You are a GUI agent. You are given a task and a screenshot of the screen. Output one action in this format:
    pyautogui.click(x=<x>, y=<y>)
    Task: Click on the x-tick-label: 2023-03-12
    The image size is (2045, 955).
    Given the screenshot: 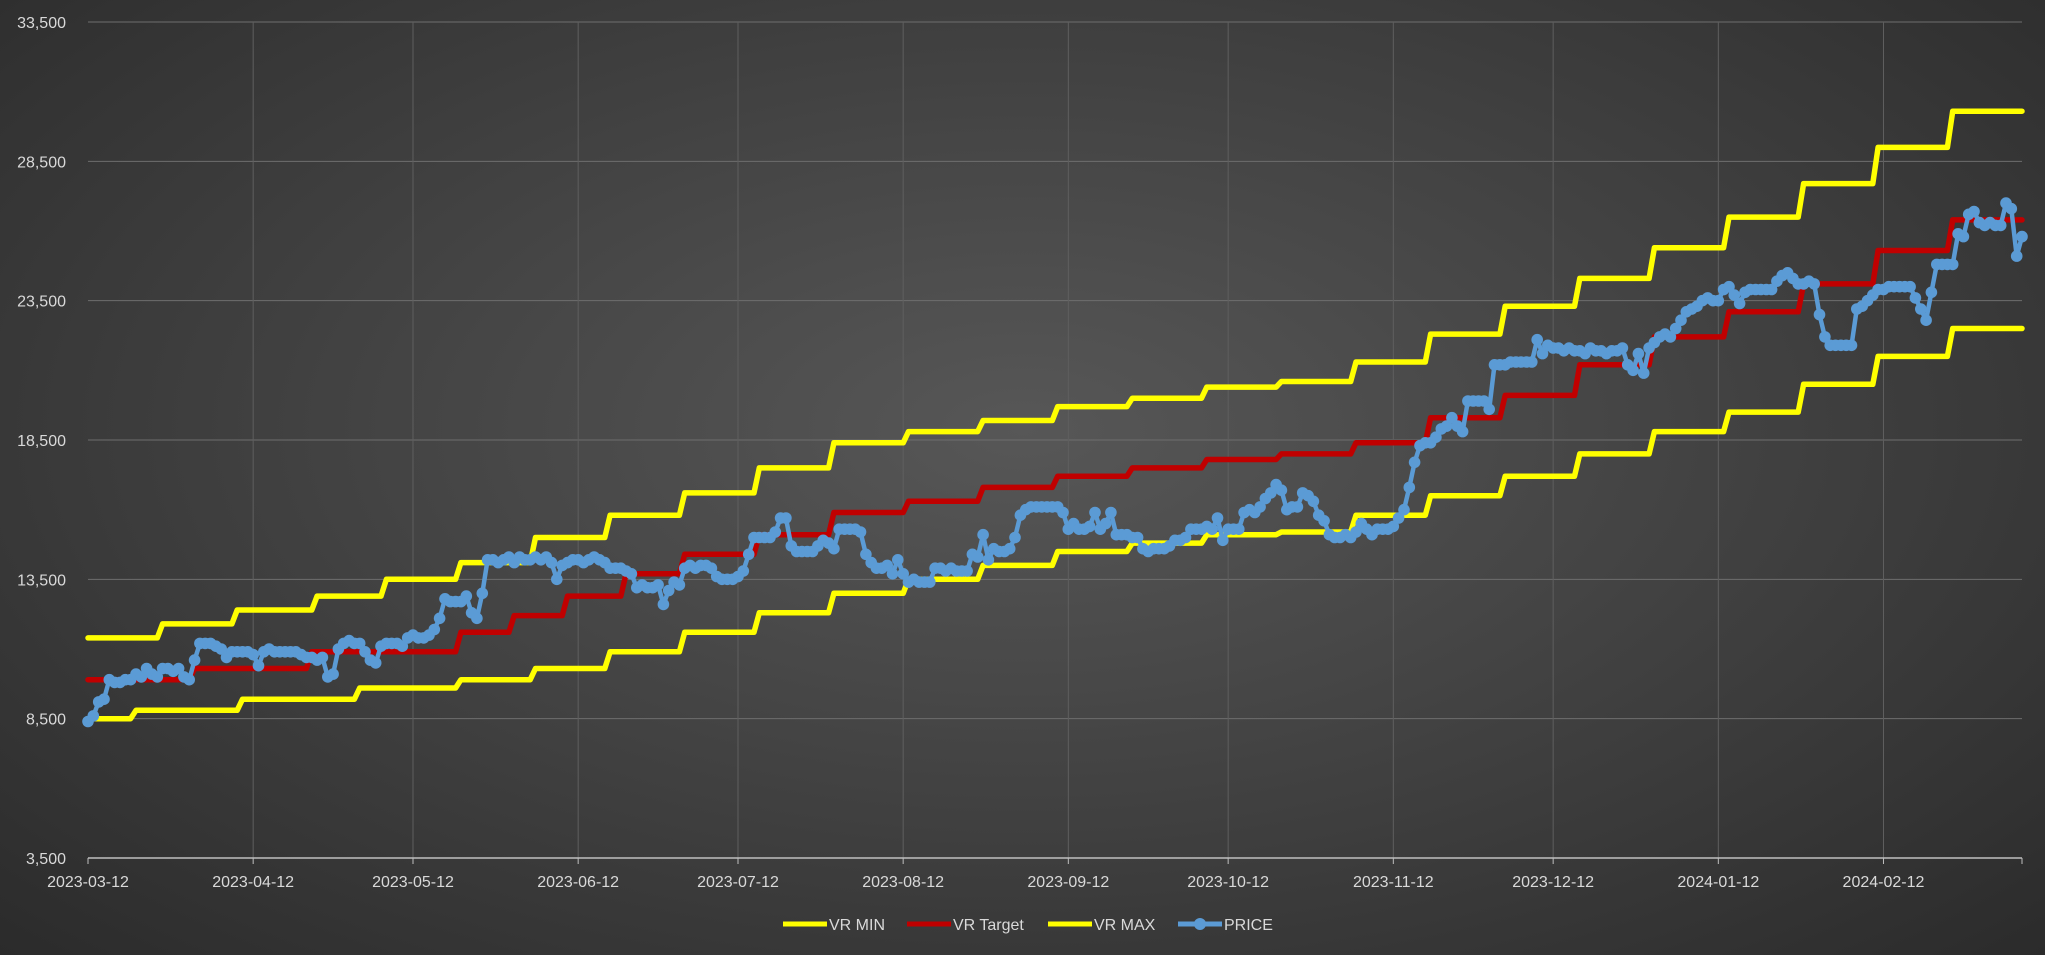 What is the action you would take?
    pyautogui.click(x=88, y=882)
    